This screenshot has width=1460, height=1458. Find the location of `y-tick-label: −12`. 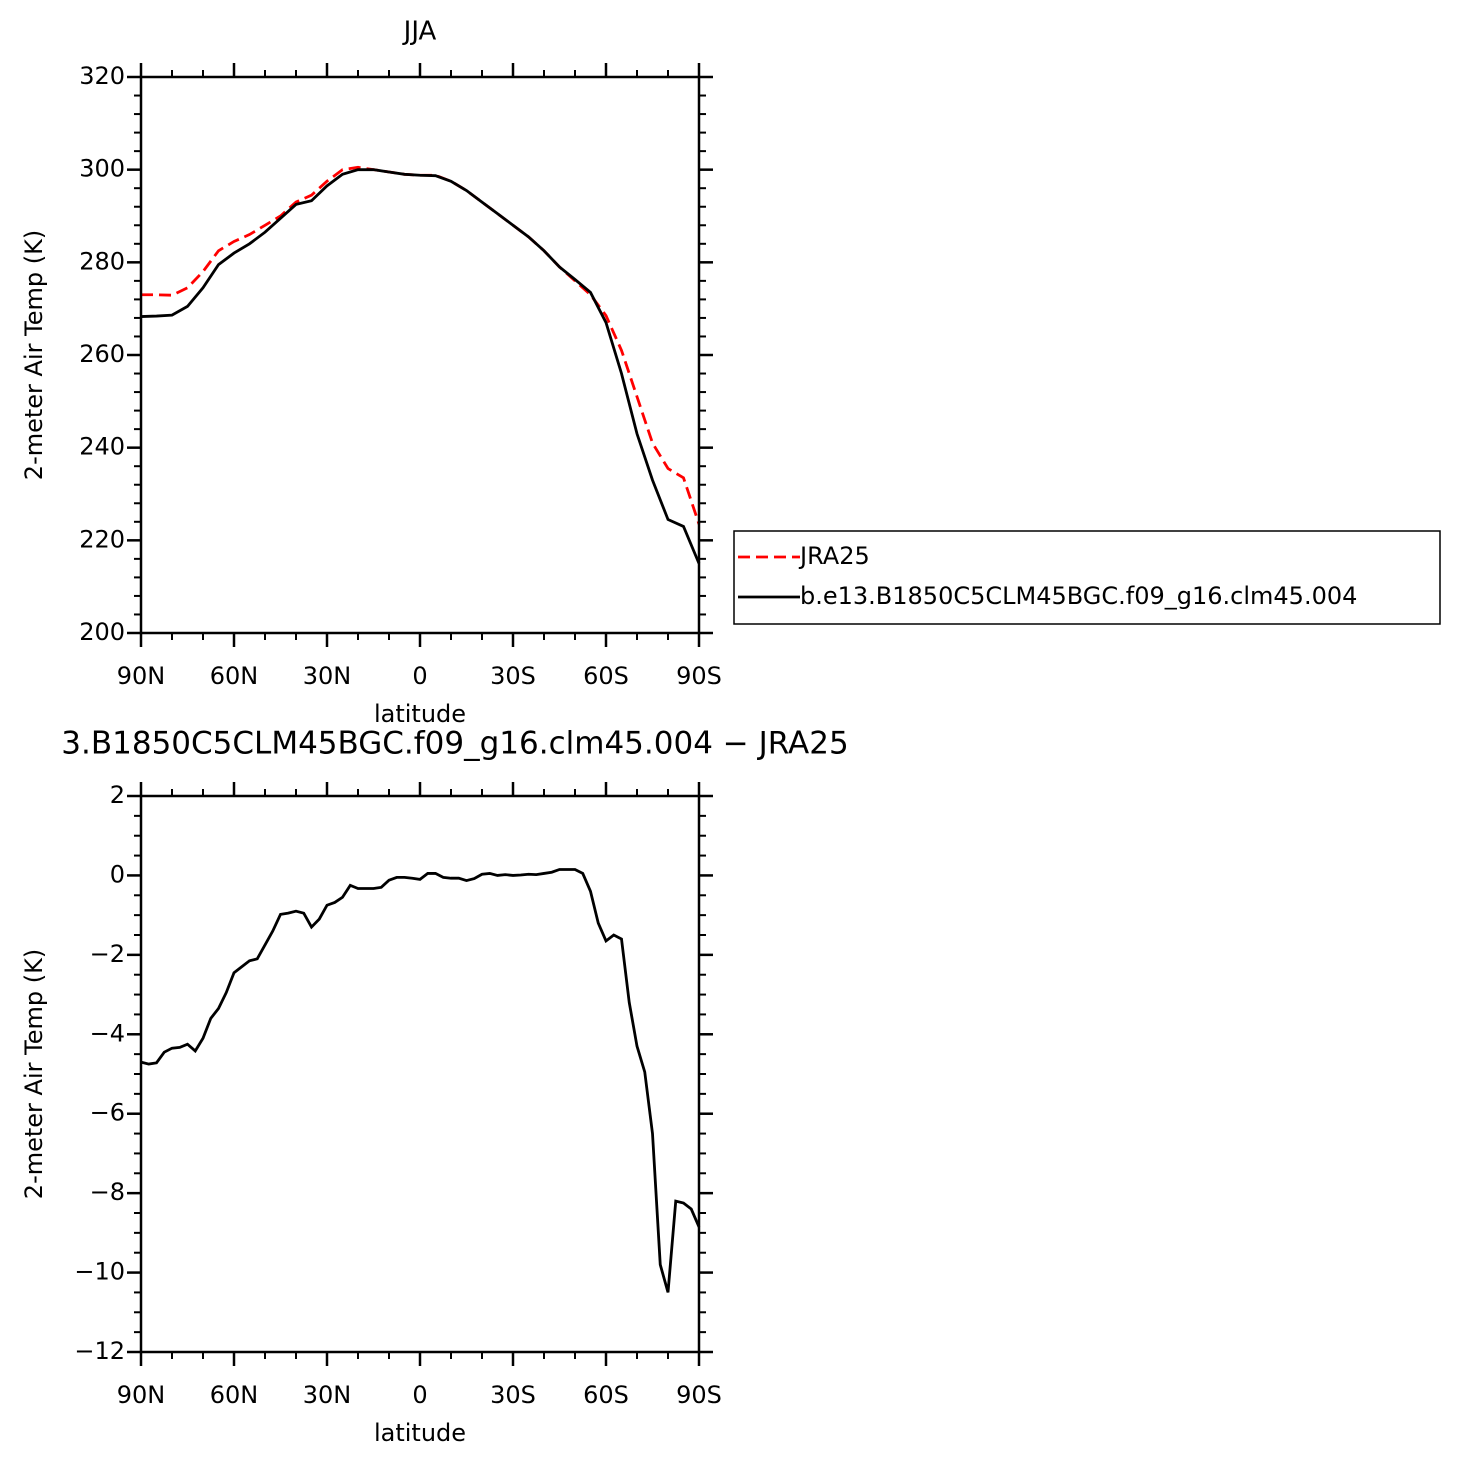

y-tick-label: −12 is located at coordinates (99, 1351).